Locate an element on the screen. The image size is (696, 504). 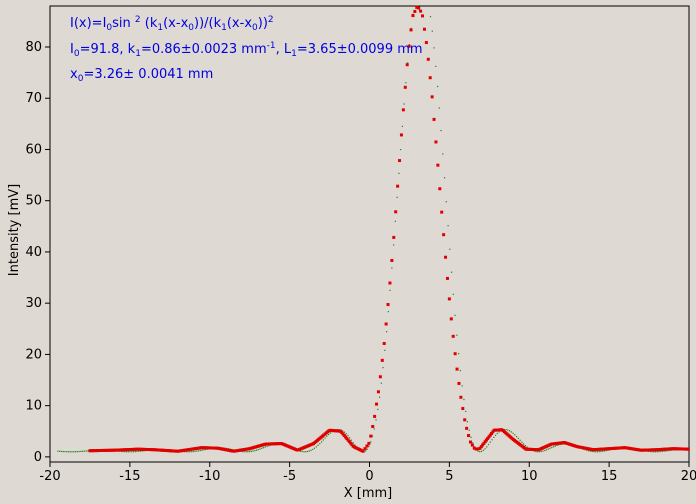
y-tick-label: 20 is located at coordinates (33, 354).